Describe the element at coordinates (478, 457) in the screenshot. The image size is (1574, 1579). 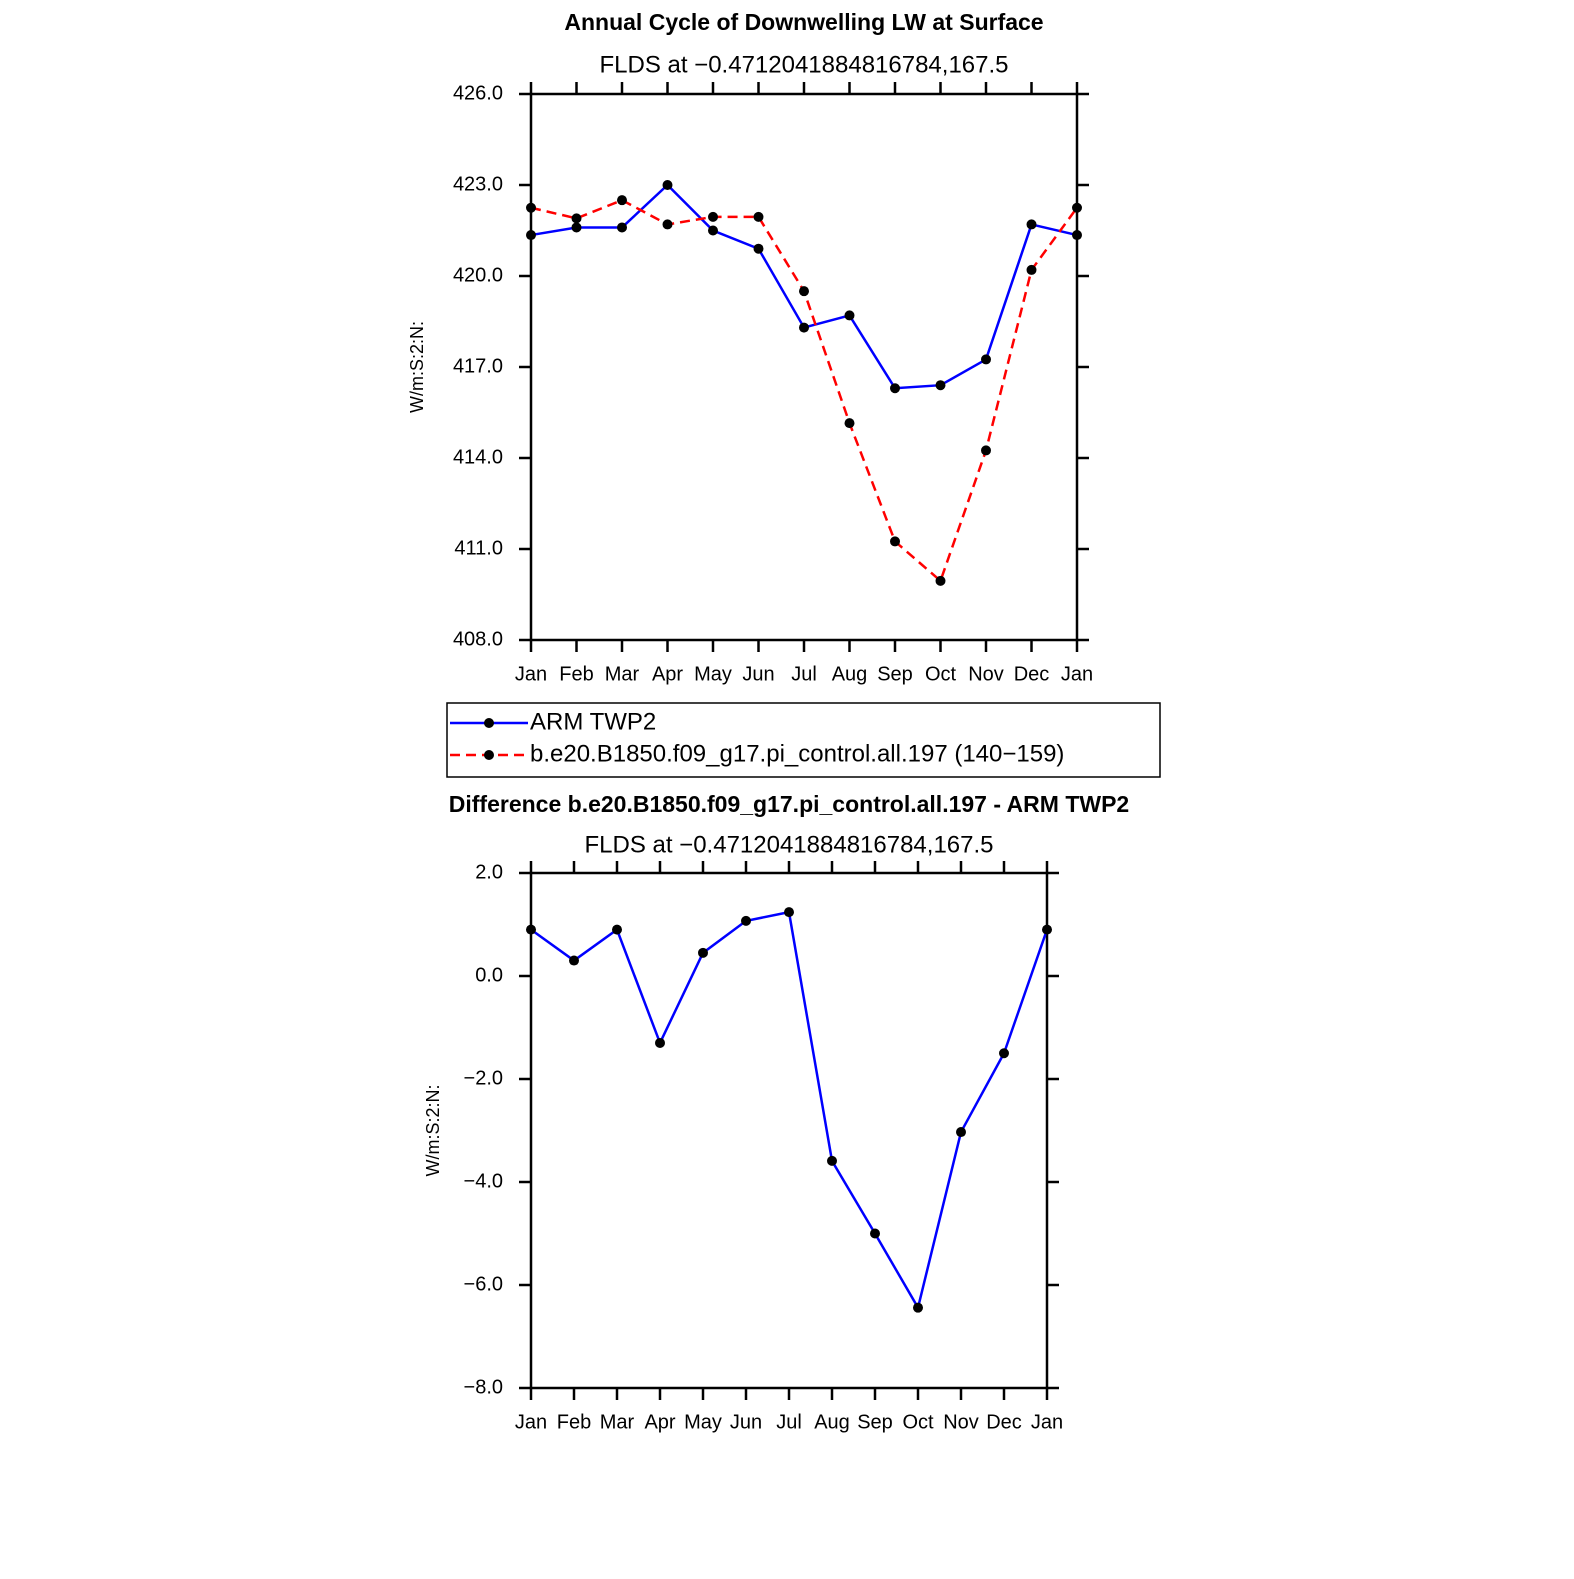
I see `y-tick-label: 414.0` at that location.